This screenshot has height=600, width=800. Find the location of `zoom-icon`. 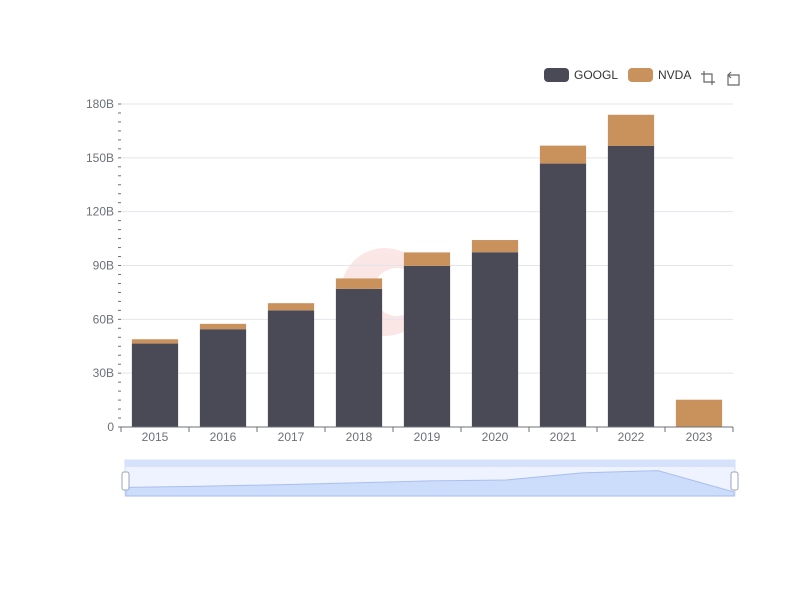

zoom-icon is located at coordinates (708, 78).